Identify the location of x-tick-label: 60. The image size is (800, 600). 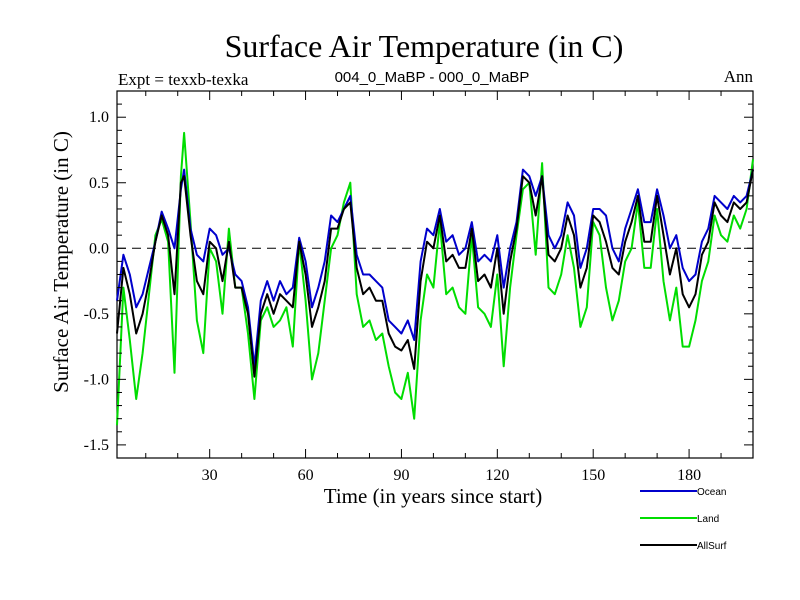
(306, 475).